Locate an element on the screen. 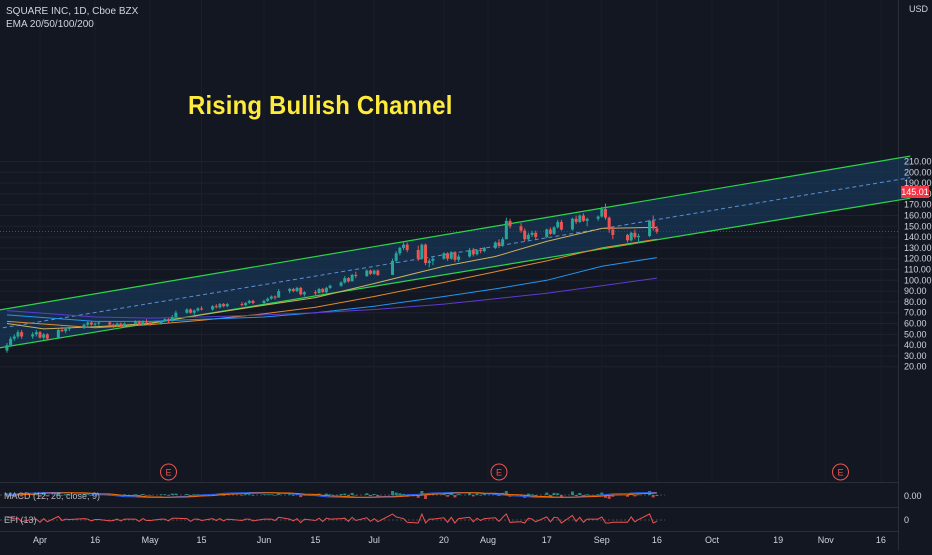 The width and height of the screenshot is (932, 555). efi-value: 0 is located at coordinates (907, 520).